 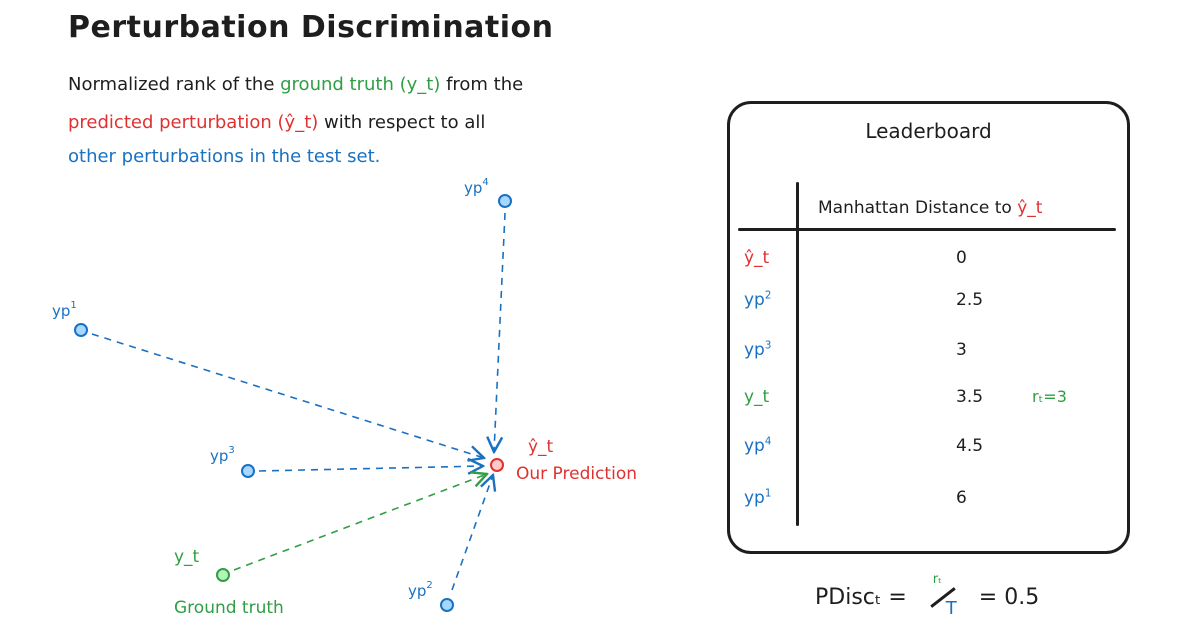 I want to click on node-yp1, so click(x=81, y=330).